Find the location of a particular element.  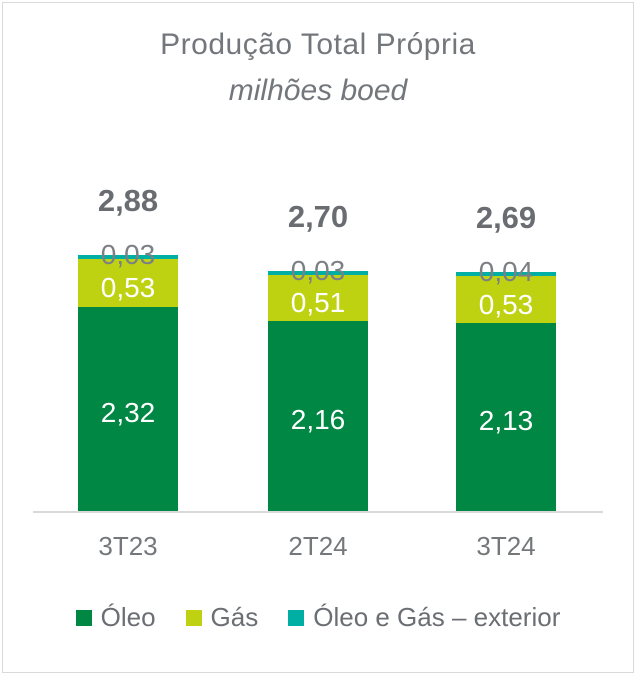

segment-label-exterior-3T24: 0,04 is located at coordinates (506, 272).